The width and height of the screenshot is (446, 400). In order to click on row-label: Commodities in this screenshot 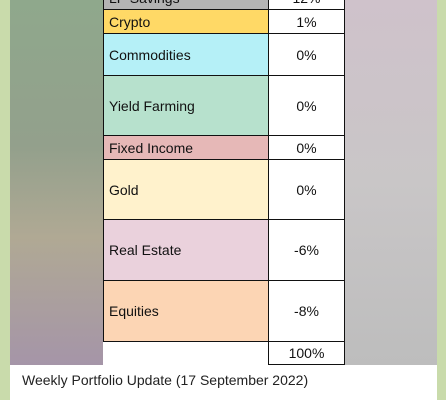, I will do `click(186, 54)`.